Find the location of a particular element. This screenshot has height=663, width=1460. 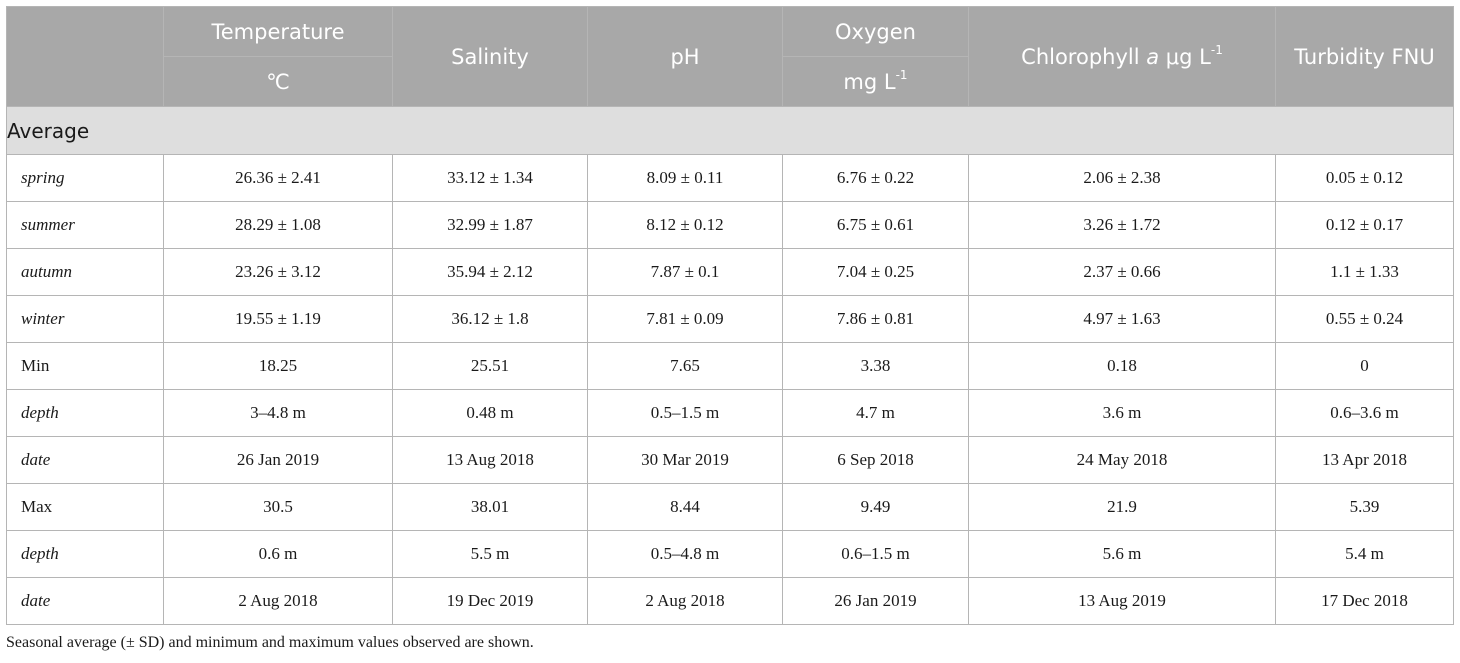

table-cell: 30.5 is located at coordinates (278, 507).